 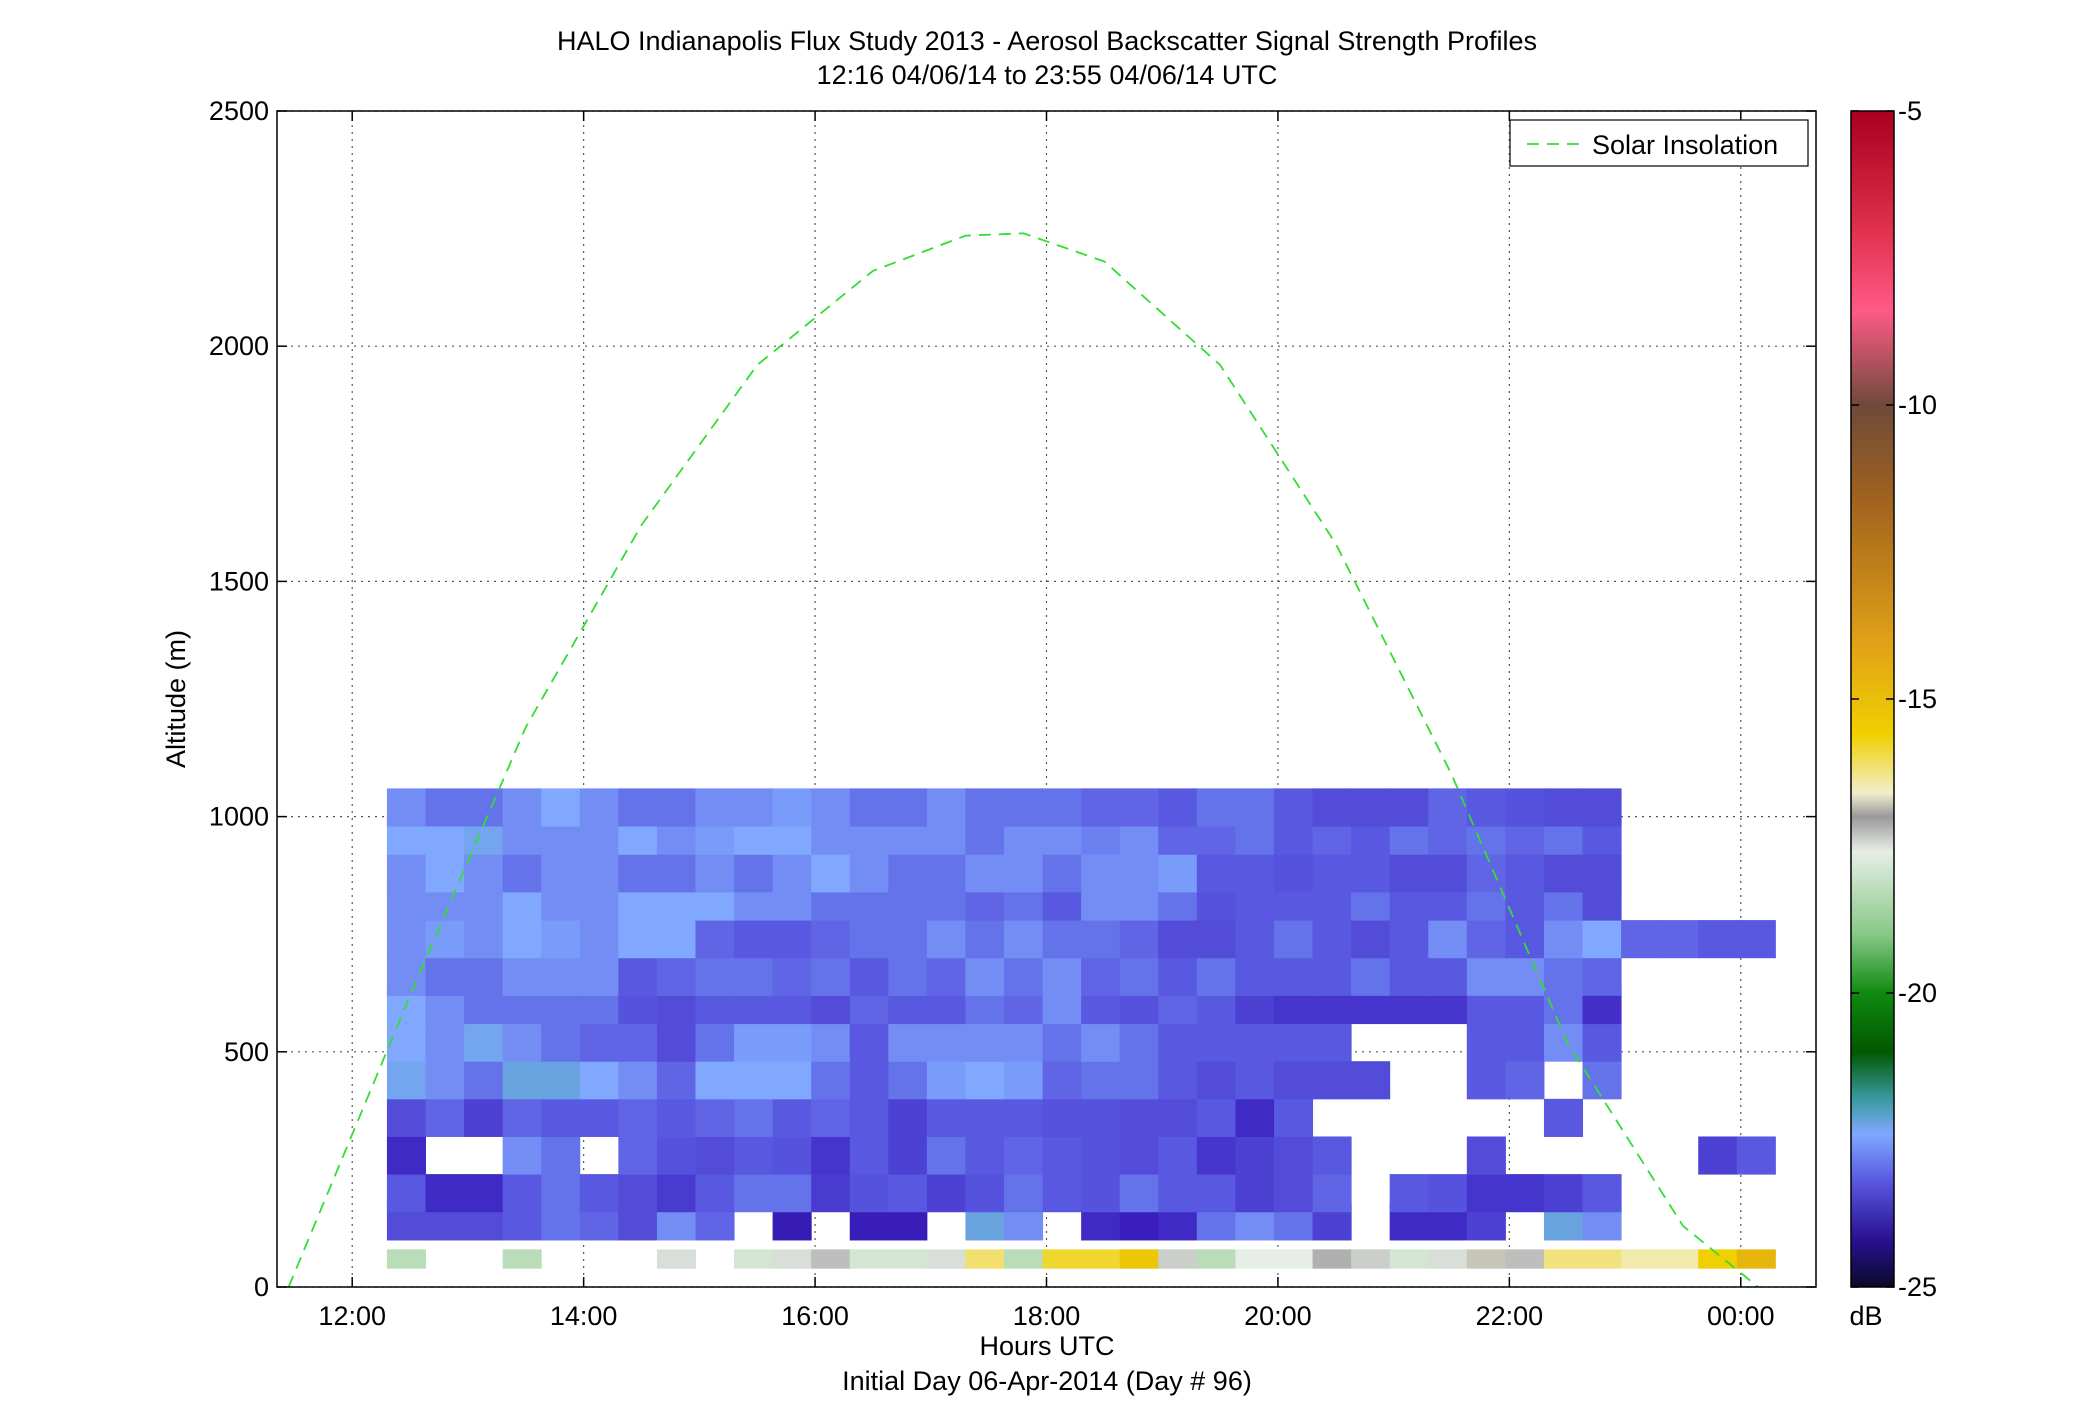 What do you see at coordinates (239, 817) in the screenshot?
I see `y-tick-label: 1000` at bounding box center [239, 817].